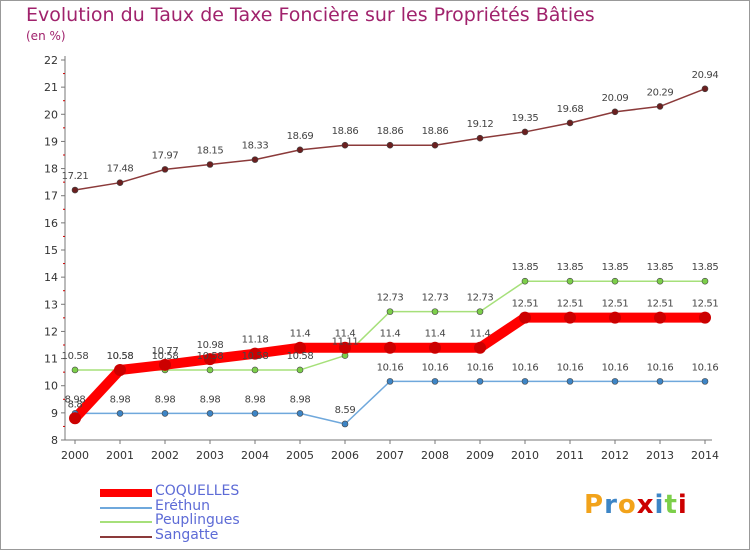 The height and width of the screenshot is (550, 750). I want to click on x-tick-label: 2012, so click(615, 455).